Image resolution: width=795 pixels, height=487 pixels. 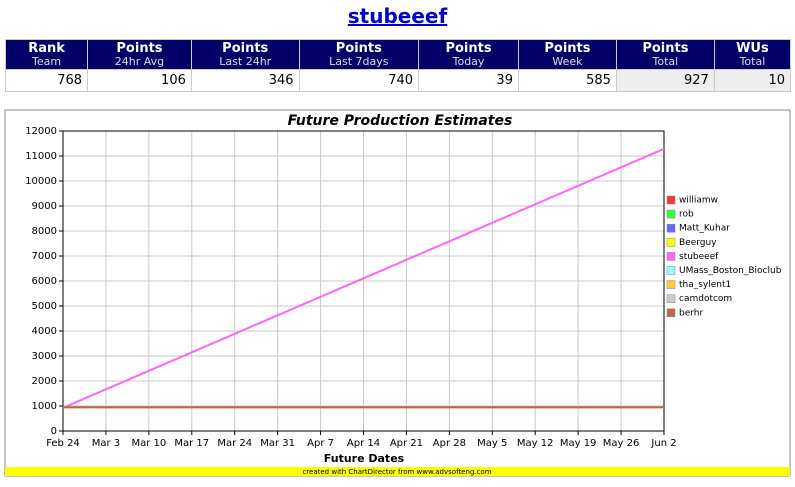 What do you see at coordinates (44, 256) in the screenshot?
I see `y-tick-label: 7000` at bounding box center [44, 256].